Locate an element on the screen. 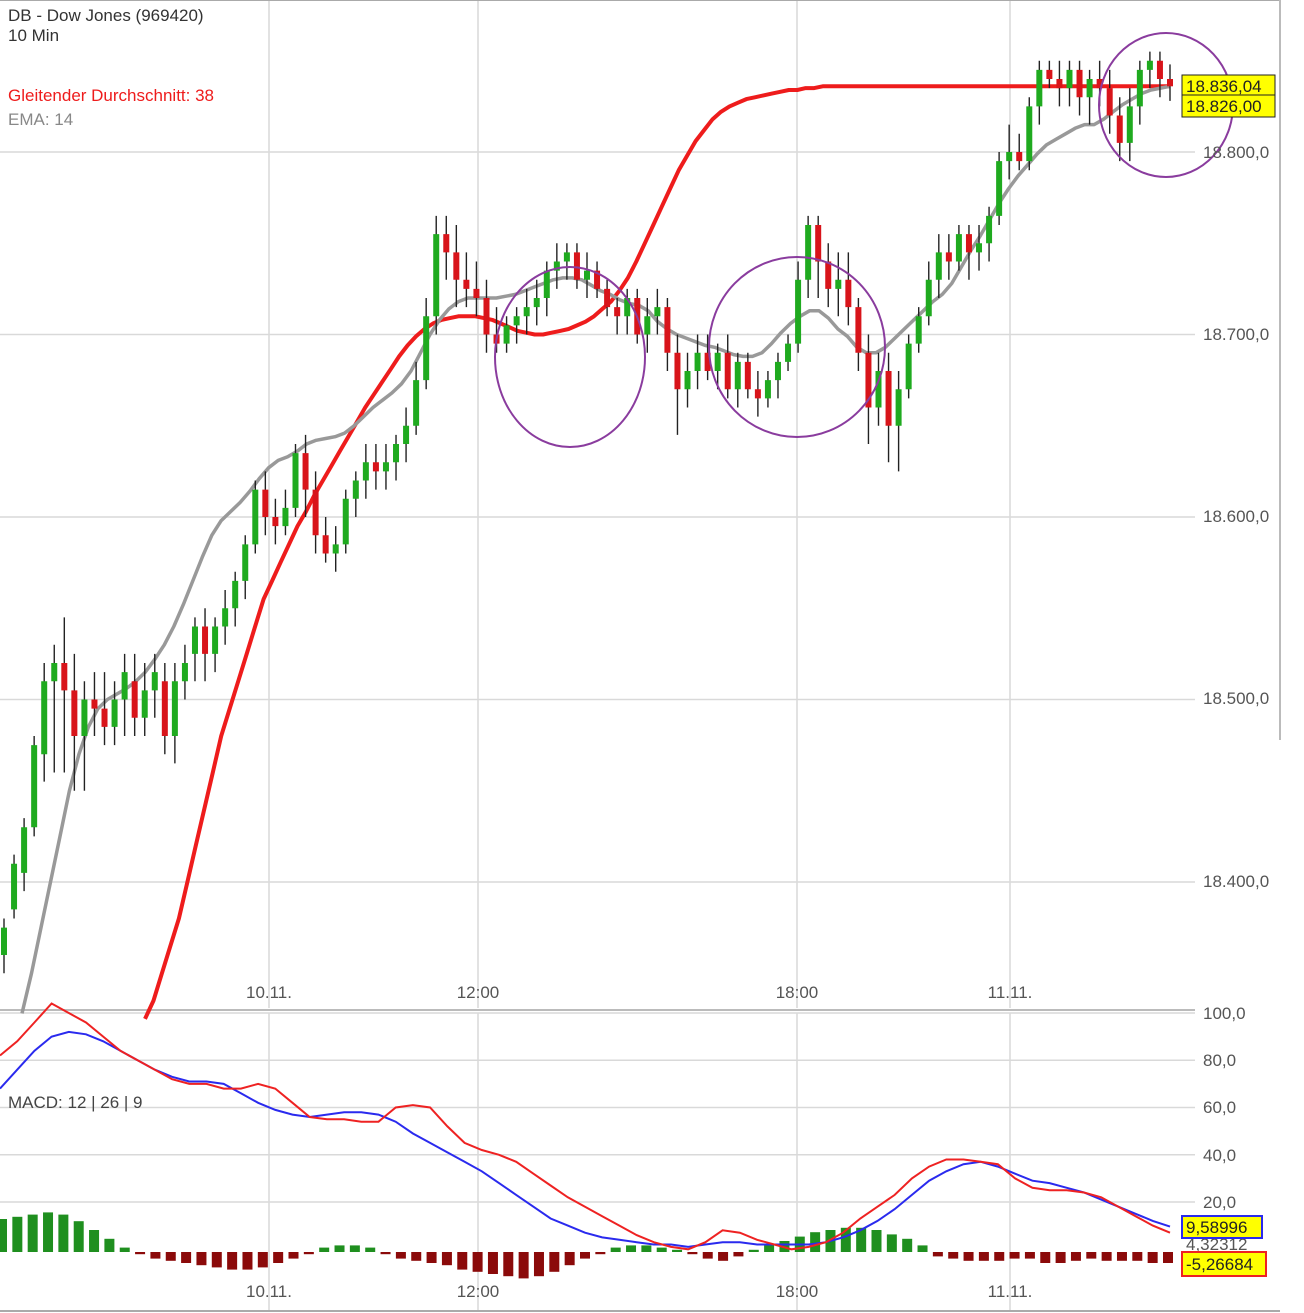 Image resolution: width=1304 pixels, height=1313 pixels. x-tick-label: 12:00 is located at coordinates (478, 1291).